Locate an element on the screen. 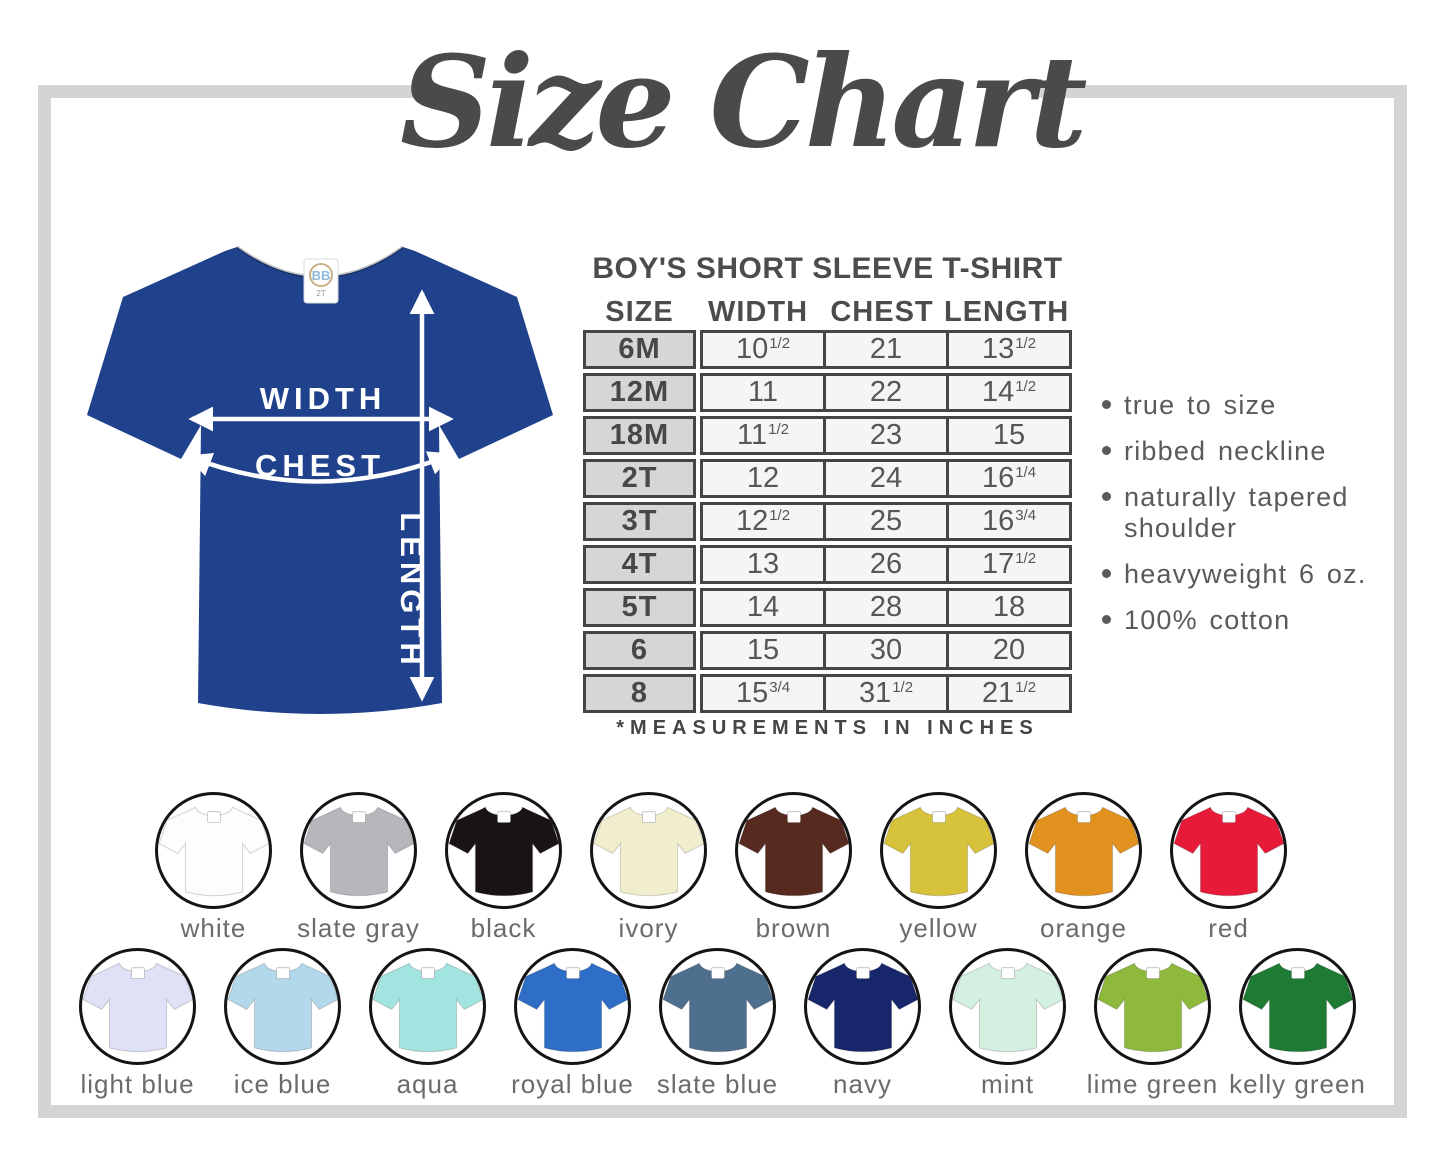 The image size is (1445, 1156). length-cell: 141/2 is located at coordinates (1007, 392).